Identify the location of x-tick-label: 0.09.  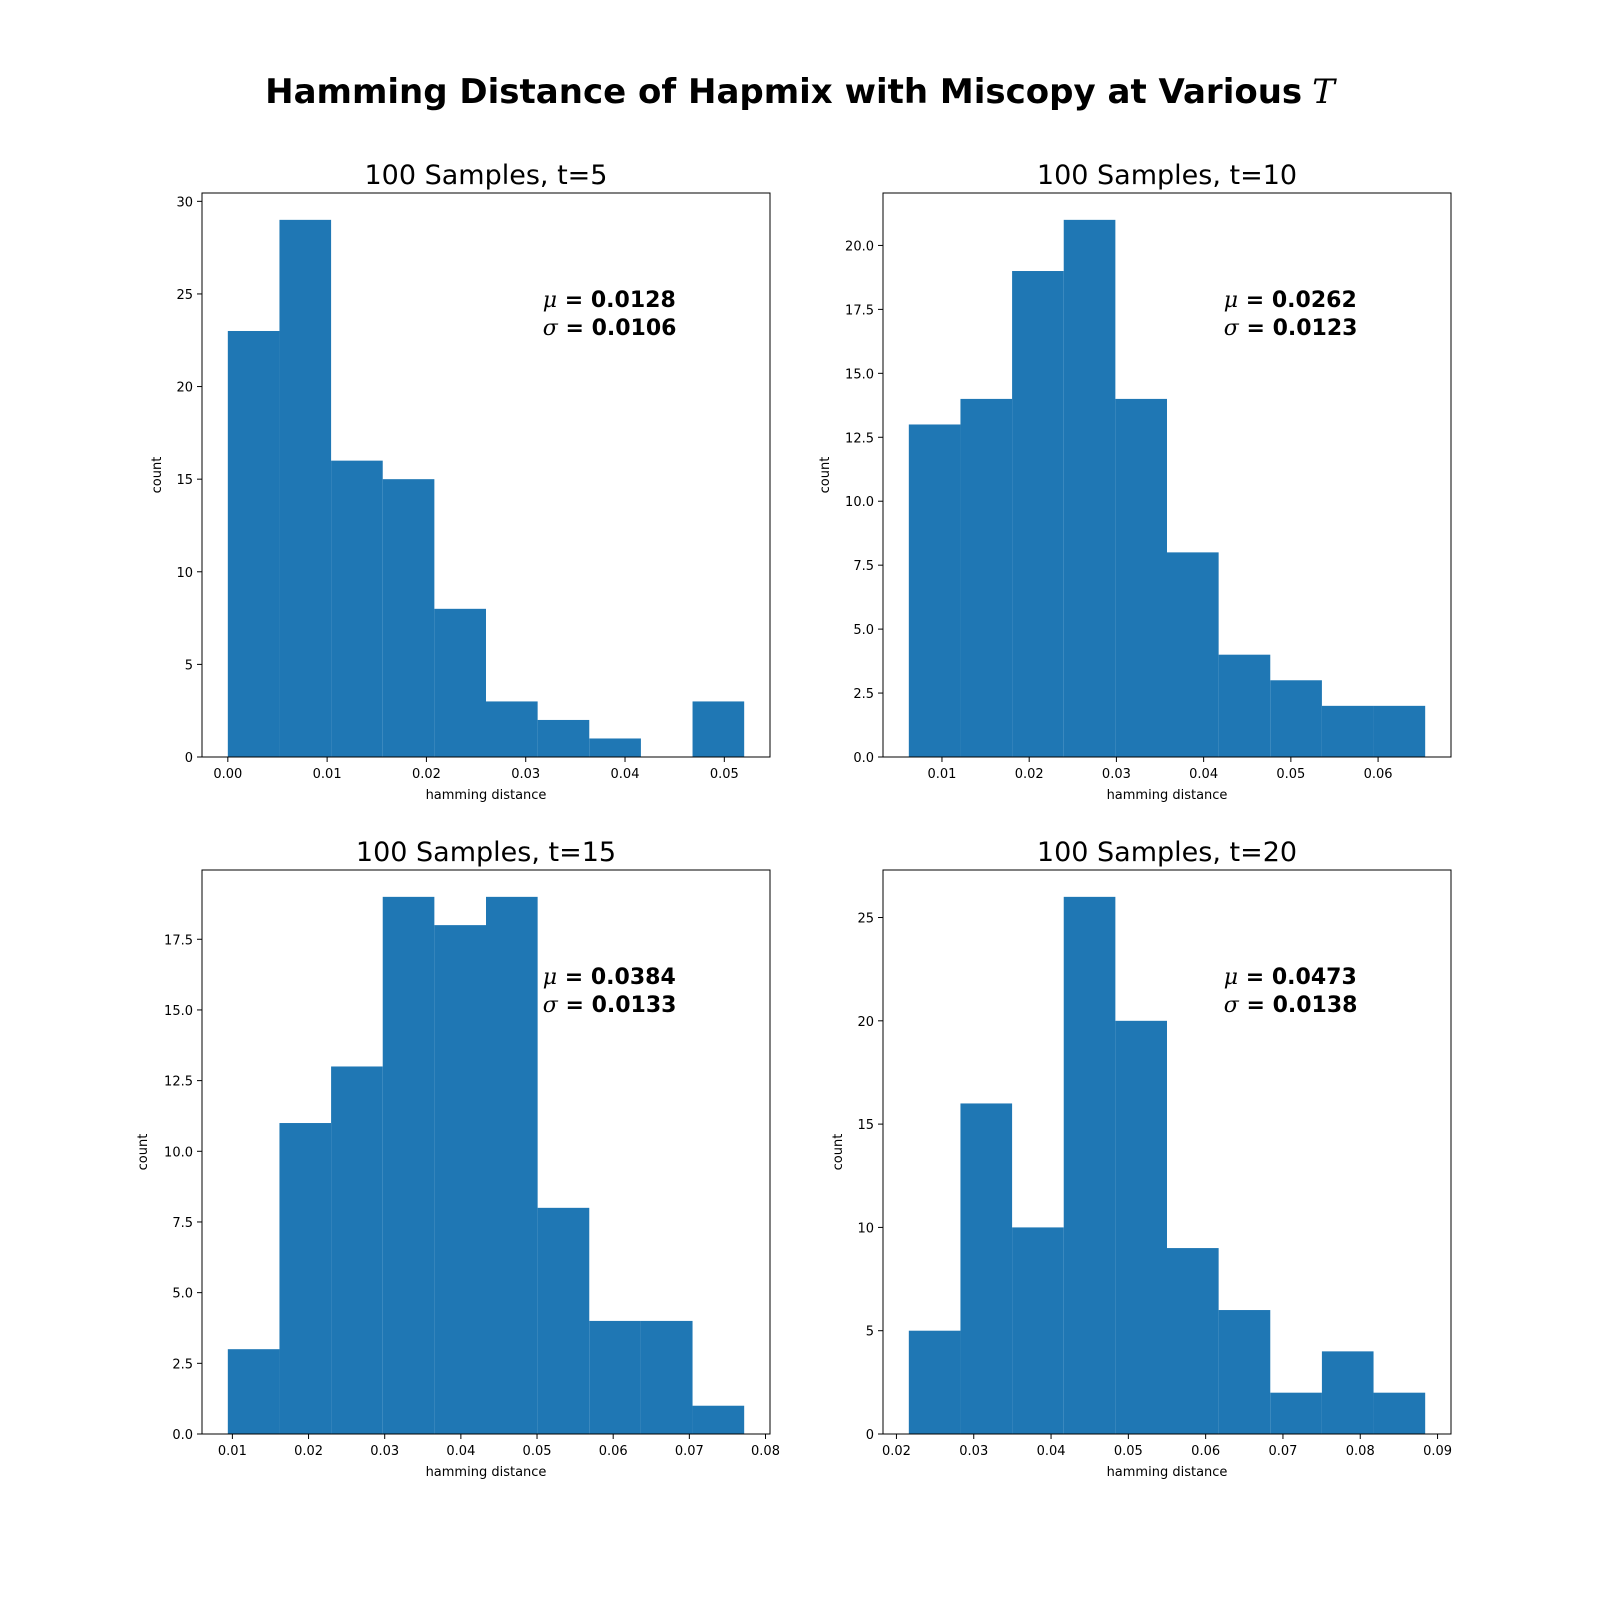
(1437, 1451).